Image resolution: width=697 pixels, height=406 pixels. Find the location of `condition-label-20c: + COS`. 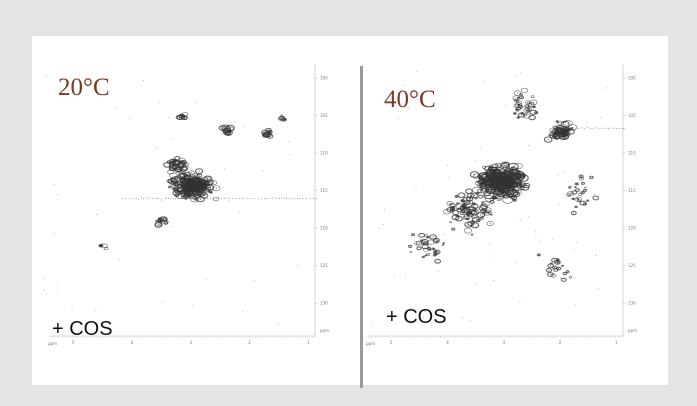

condition-label-20c: + COS is located at coordinates (82, 329).